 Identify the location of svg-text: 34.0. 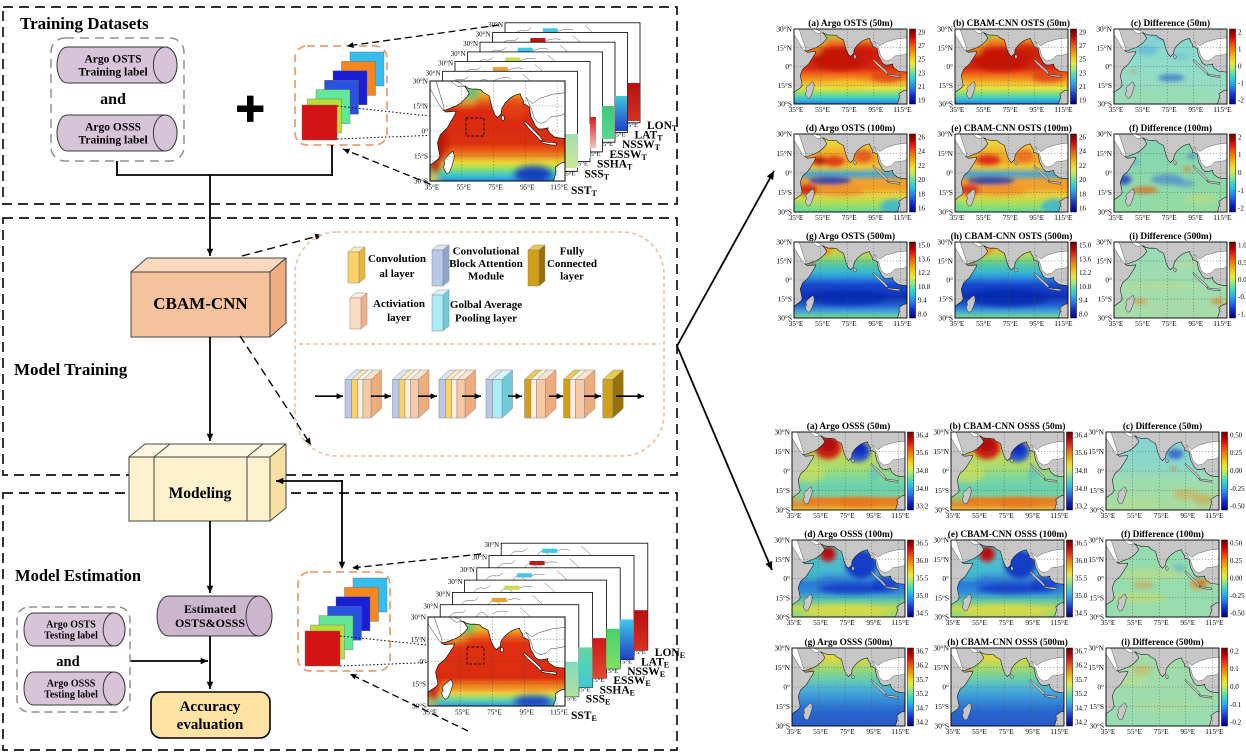
(922, 489).